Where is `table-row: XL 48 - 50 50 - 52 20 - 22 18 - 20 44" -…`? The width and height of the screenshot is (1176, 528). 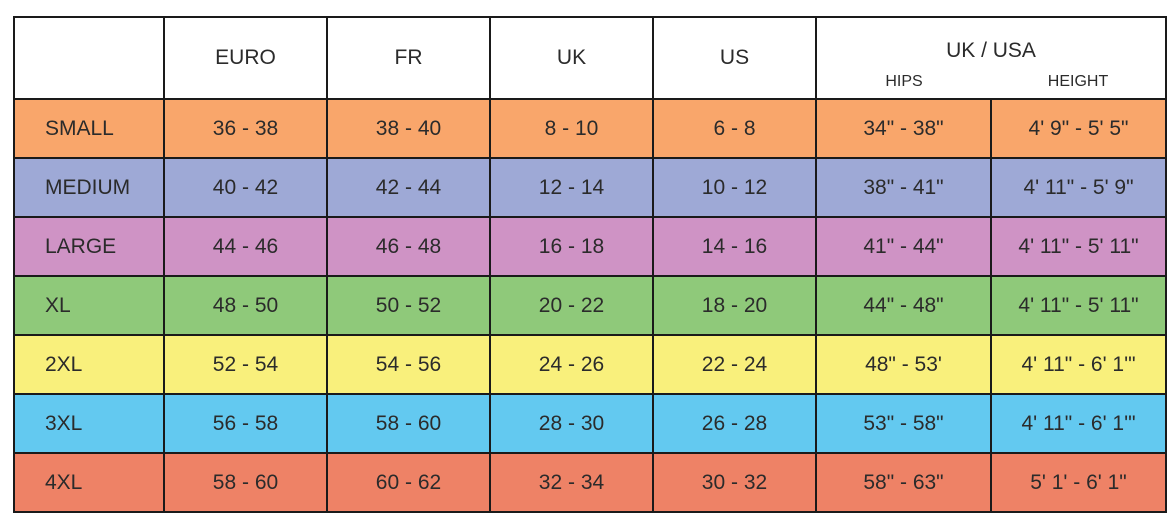 table-row: XL 48 - 50 50 - 52 20 - 22 18 - 20 44" -… is located at coordinates (590, 305).